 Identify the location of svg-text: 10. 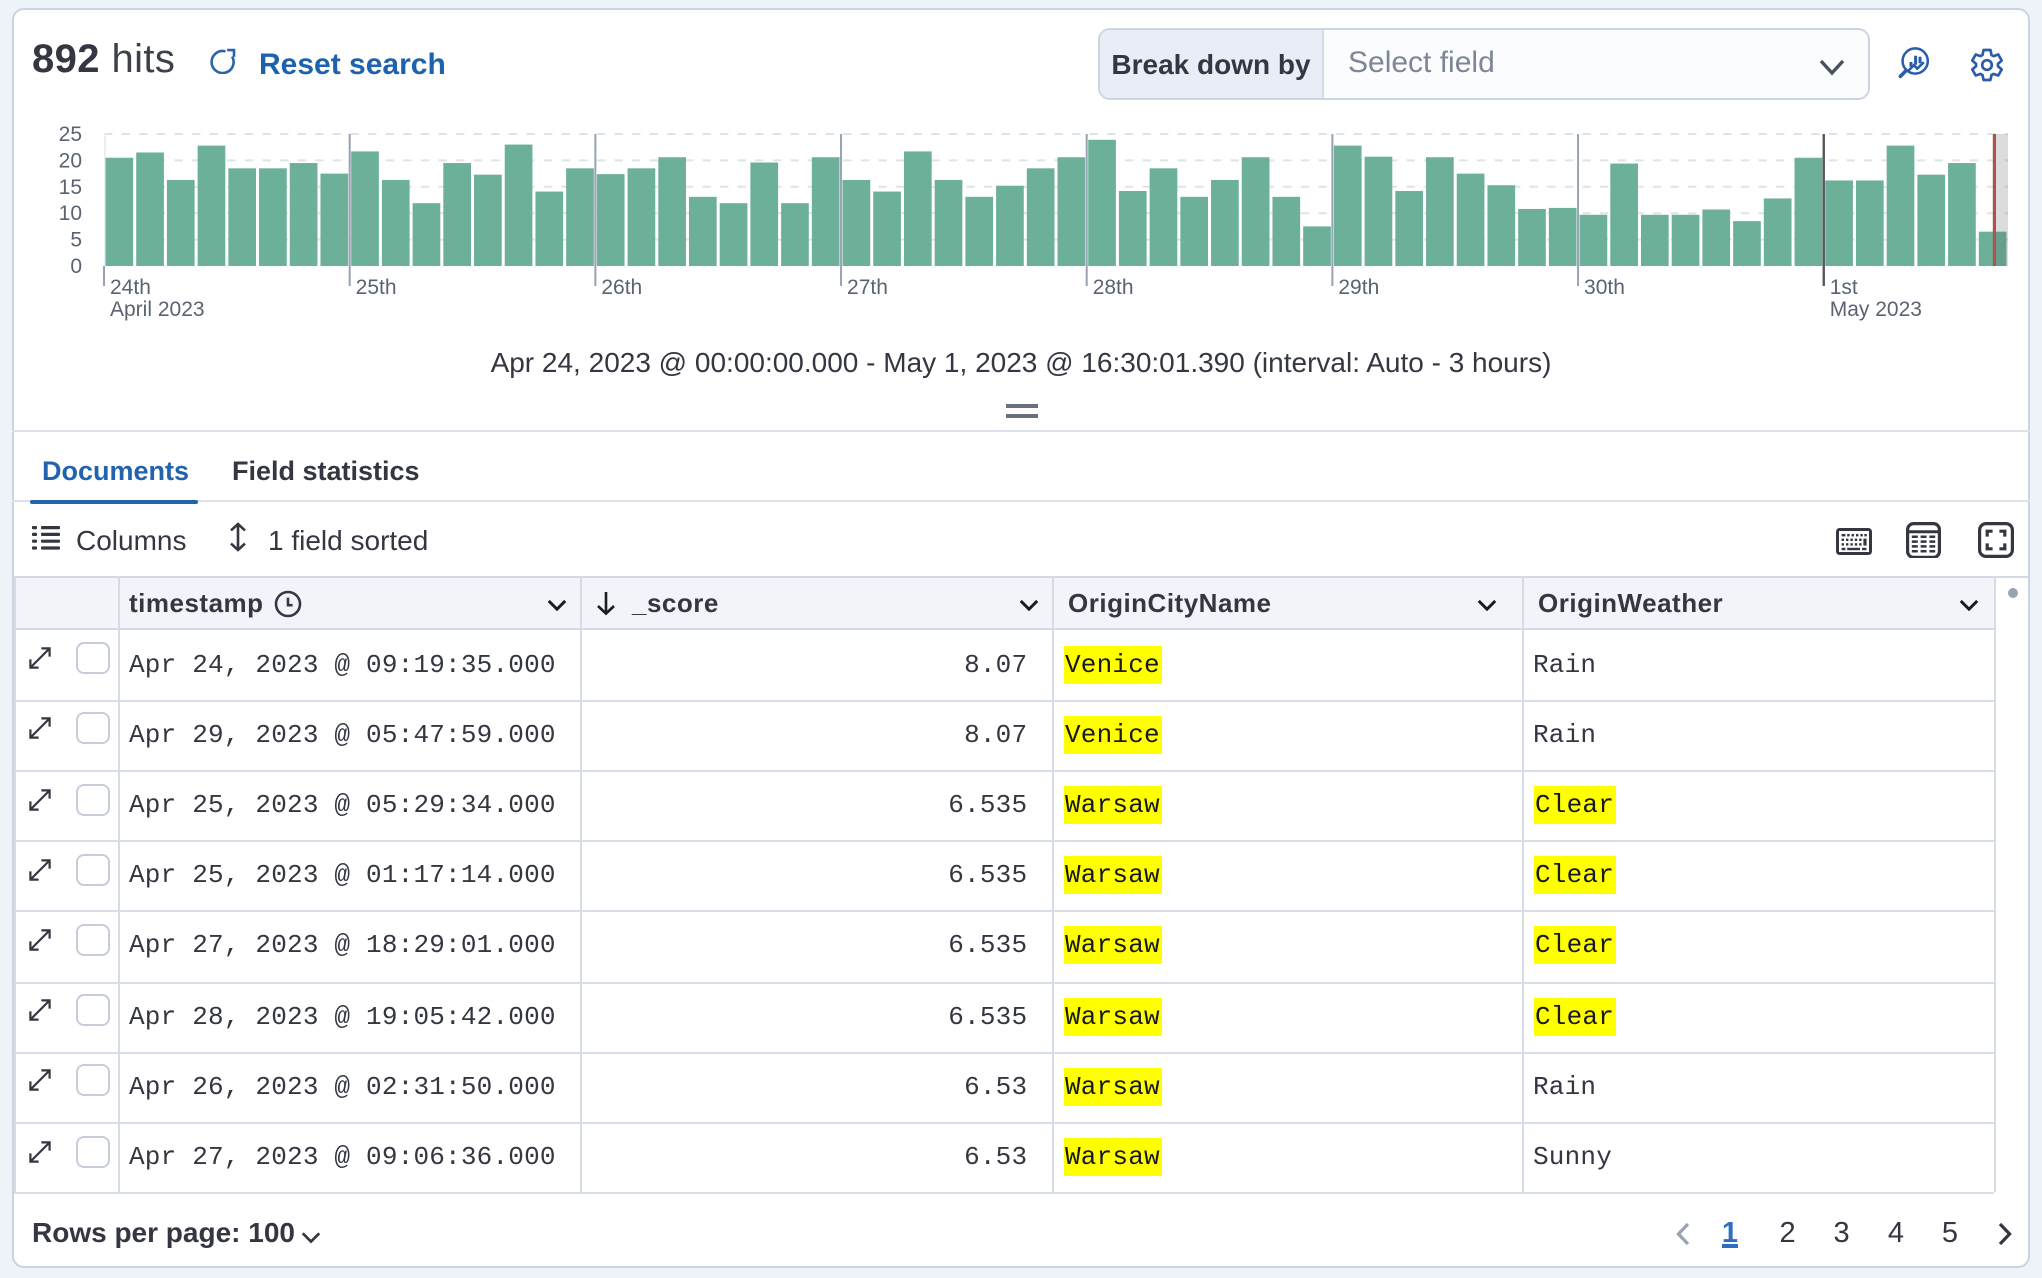
(70, 213).